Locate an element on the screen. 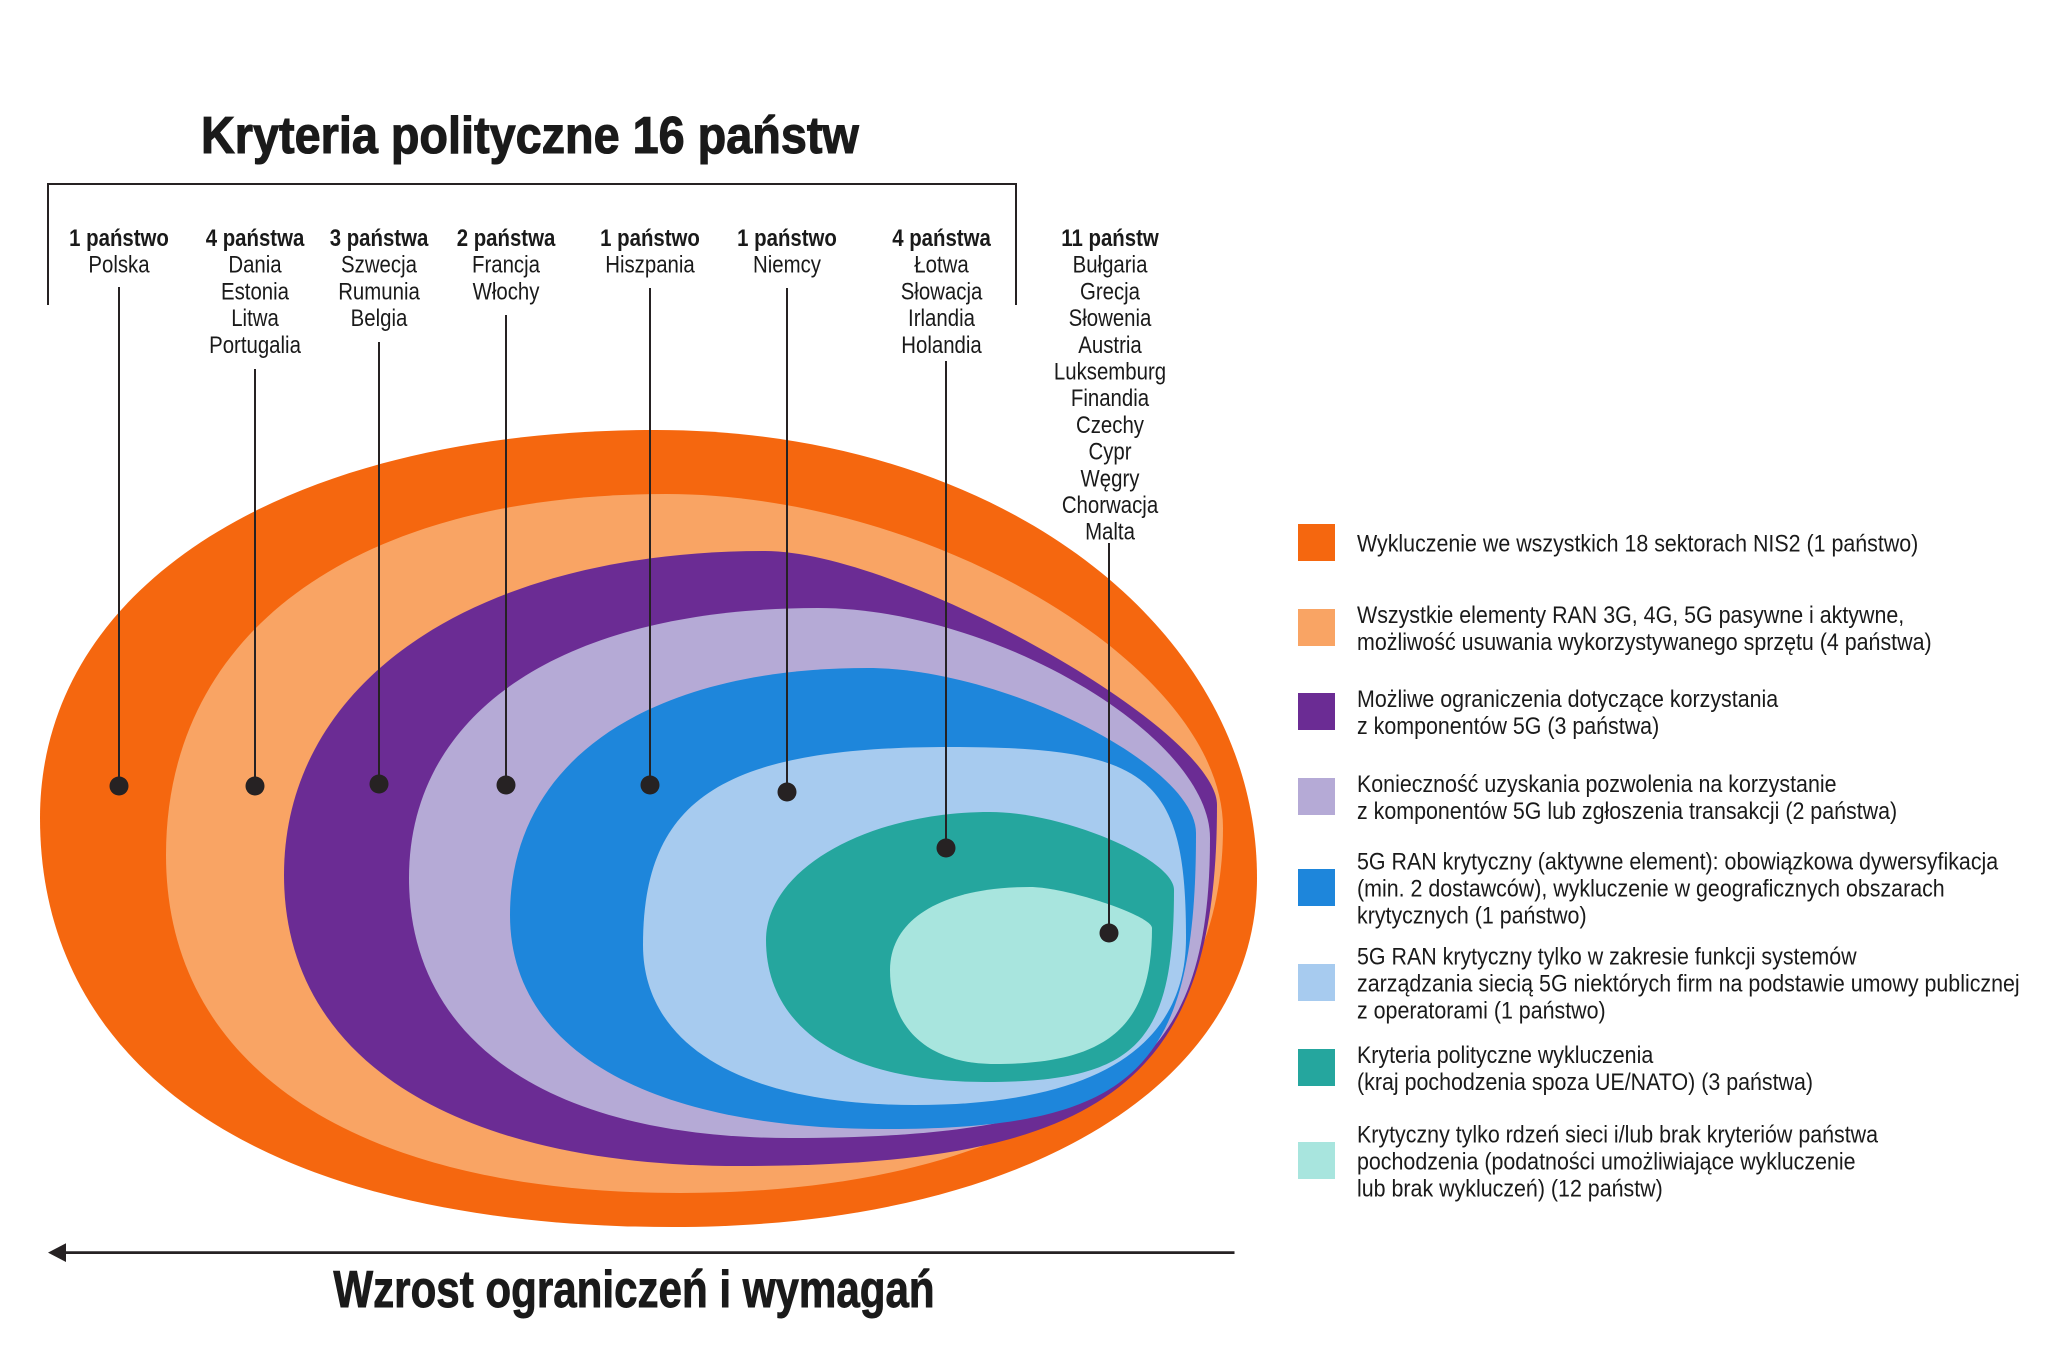  svg-text: Cypr is located at coordinates (1110, 451).